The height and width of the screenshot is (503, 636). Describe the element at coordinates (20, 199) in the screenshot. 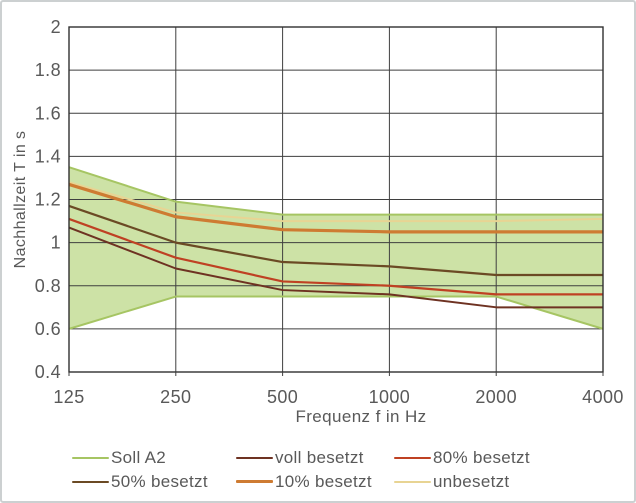

I see `y-axis-title: Nachhallzeit T in s` at that location.